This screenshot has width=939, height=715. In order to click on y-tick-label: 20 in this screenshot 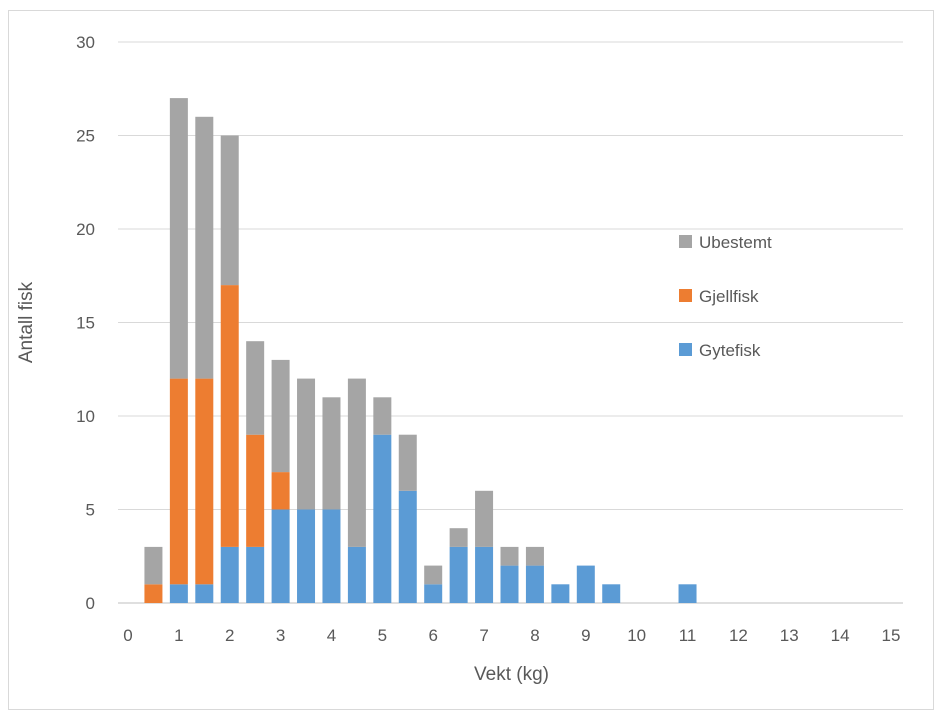, I will do `click(85, 229)`.